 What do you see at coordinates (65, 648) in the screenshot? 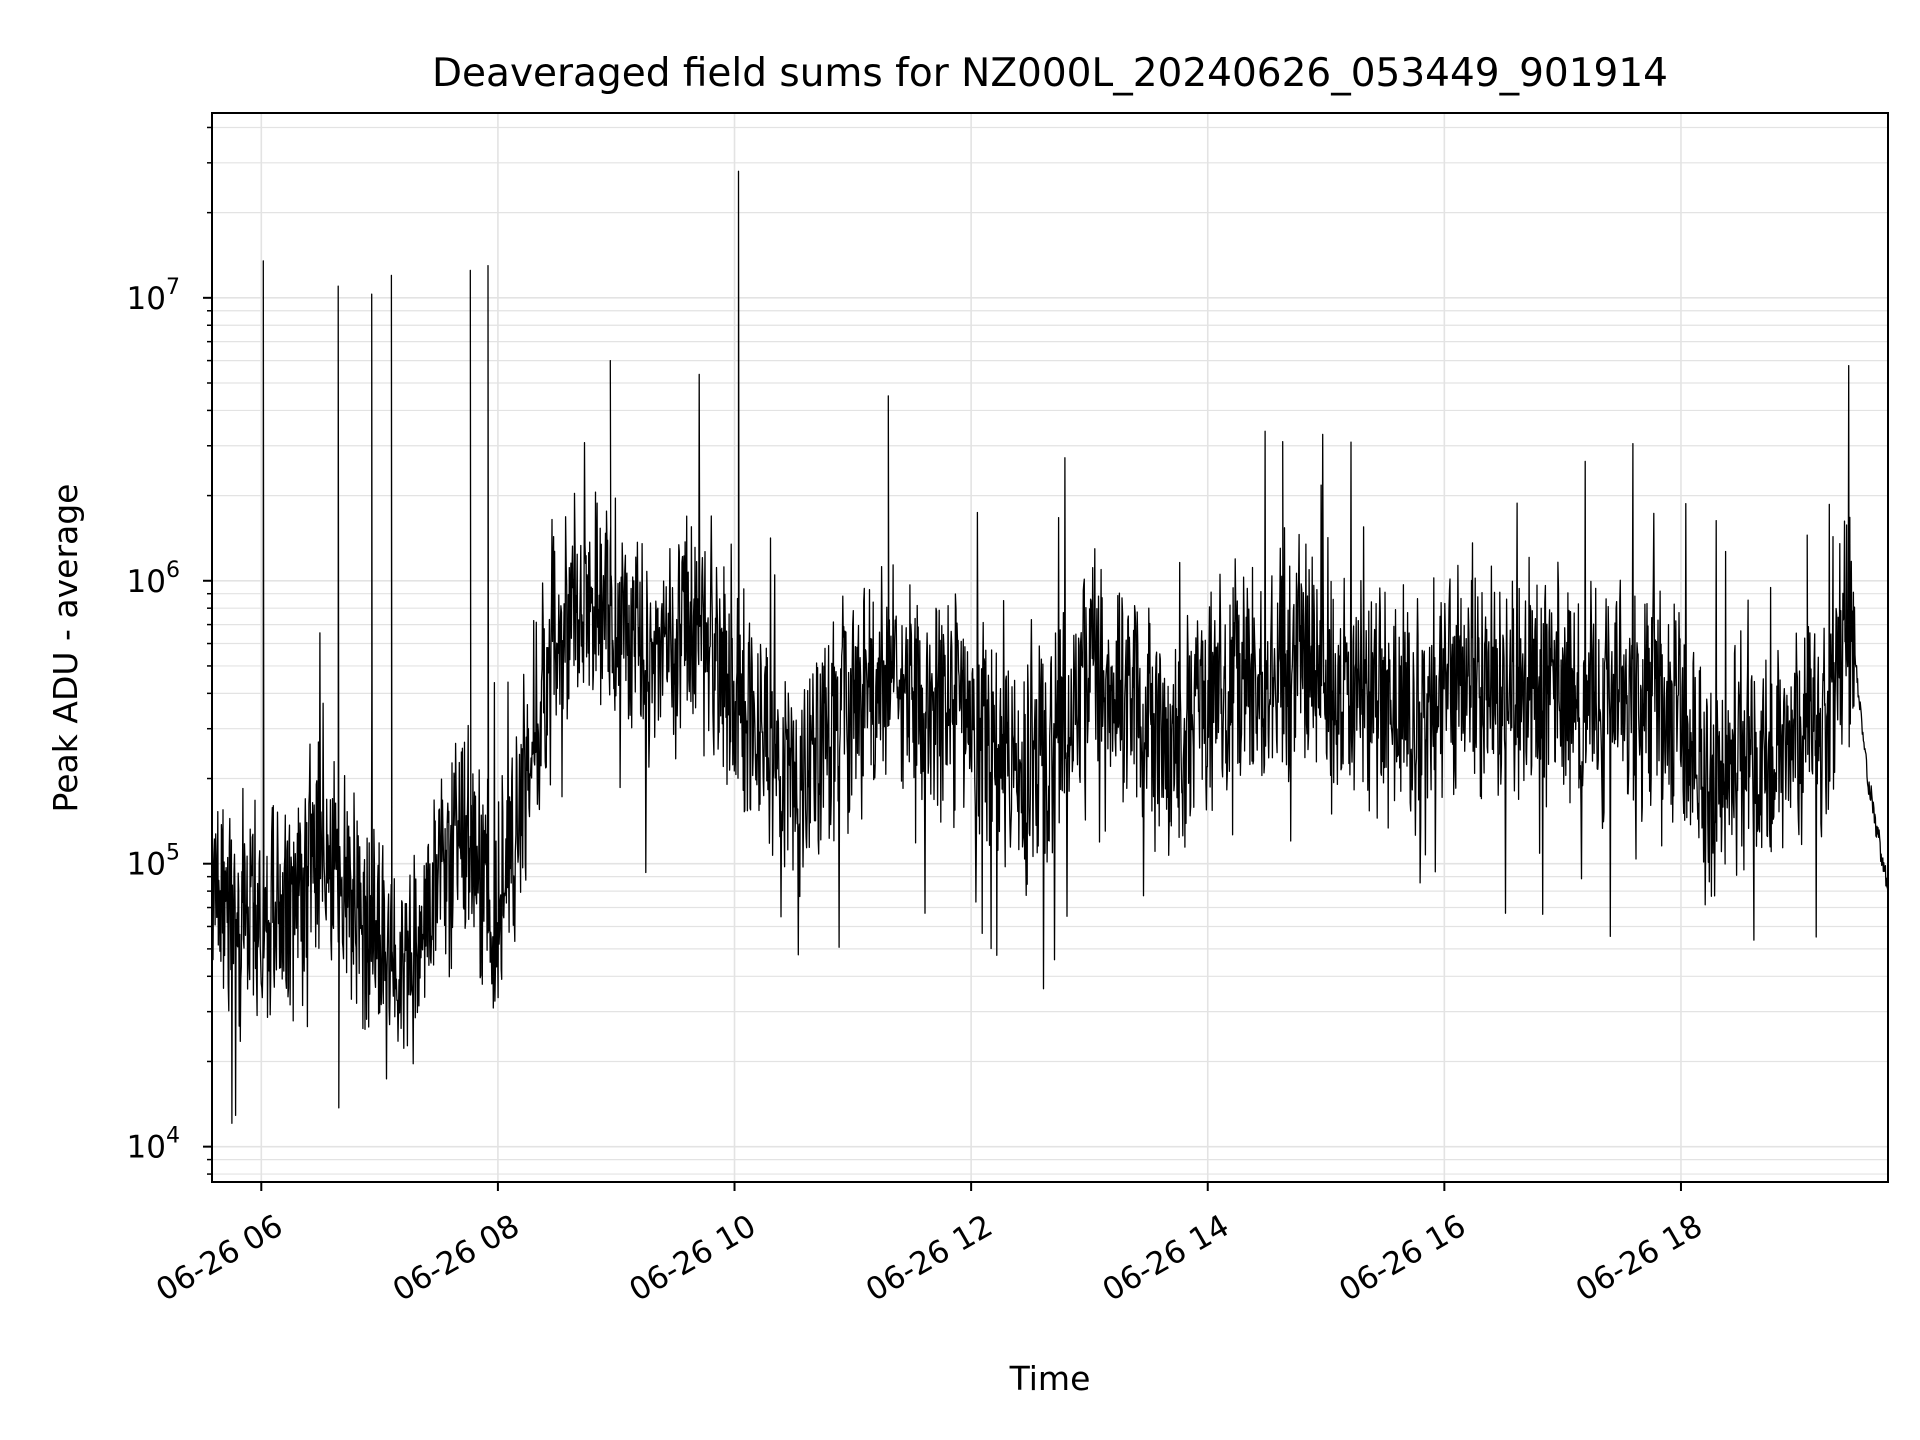
I see `y-axis-label: Peak ADU - average` at bounding box center [65, 648].